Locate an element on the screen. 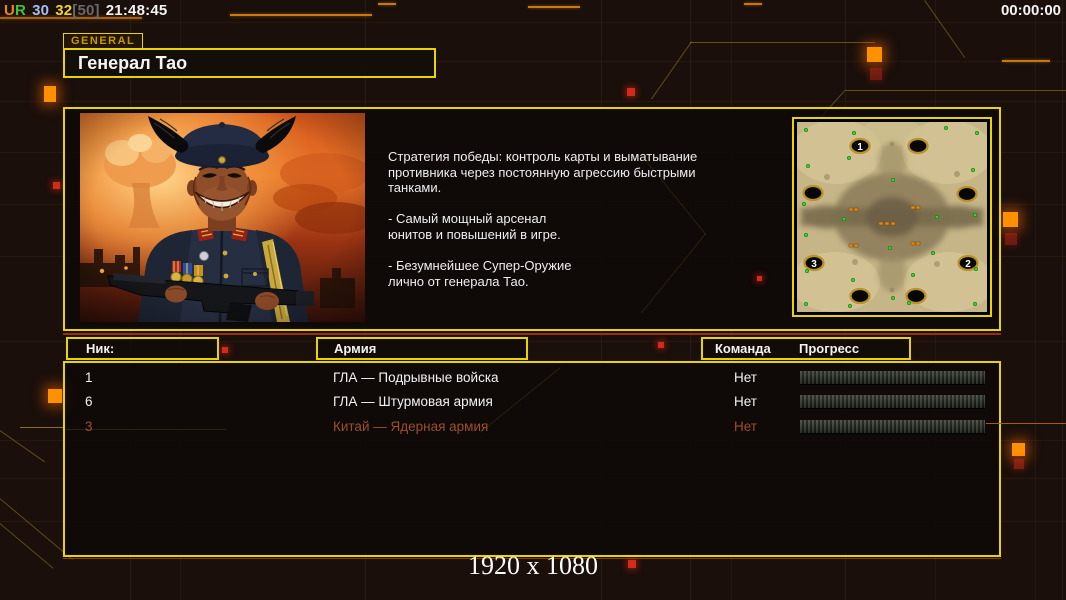  minimap-image: 1 2 3 is located at coordinates (892, 215).